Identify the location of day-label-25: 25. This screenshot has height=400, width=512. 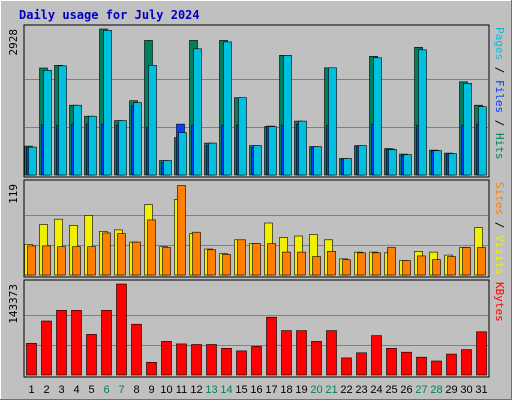
(391, 390).